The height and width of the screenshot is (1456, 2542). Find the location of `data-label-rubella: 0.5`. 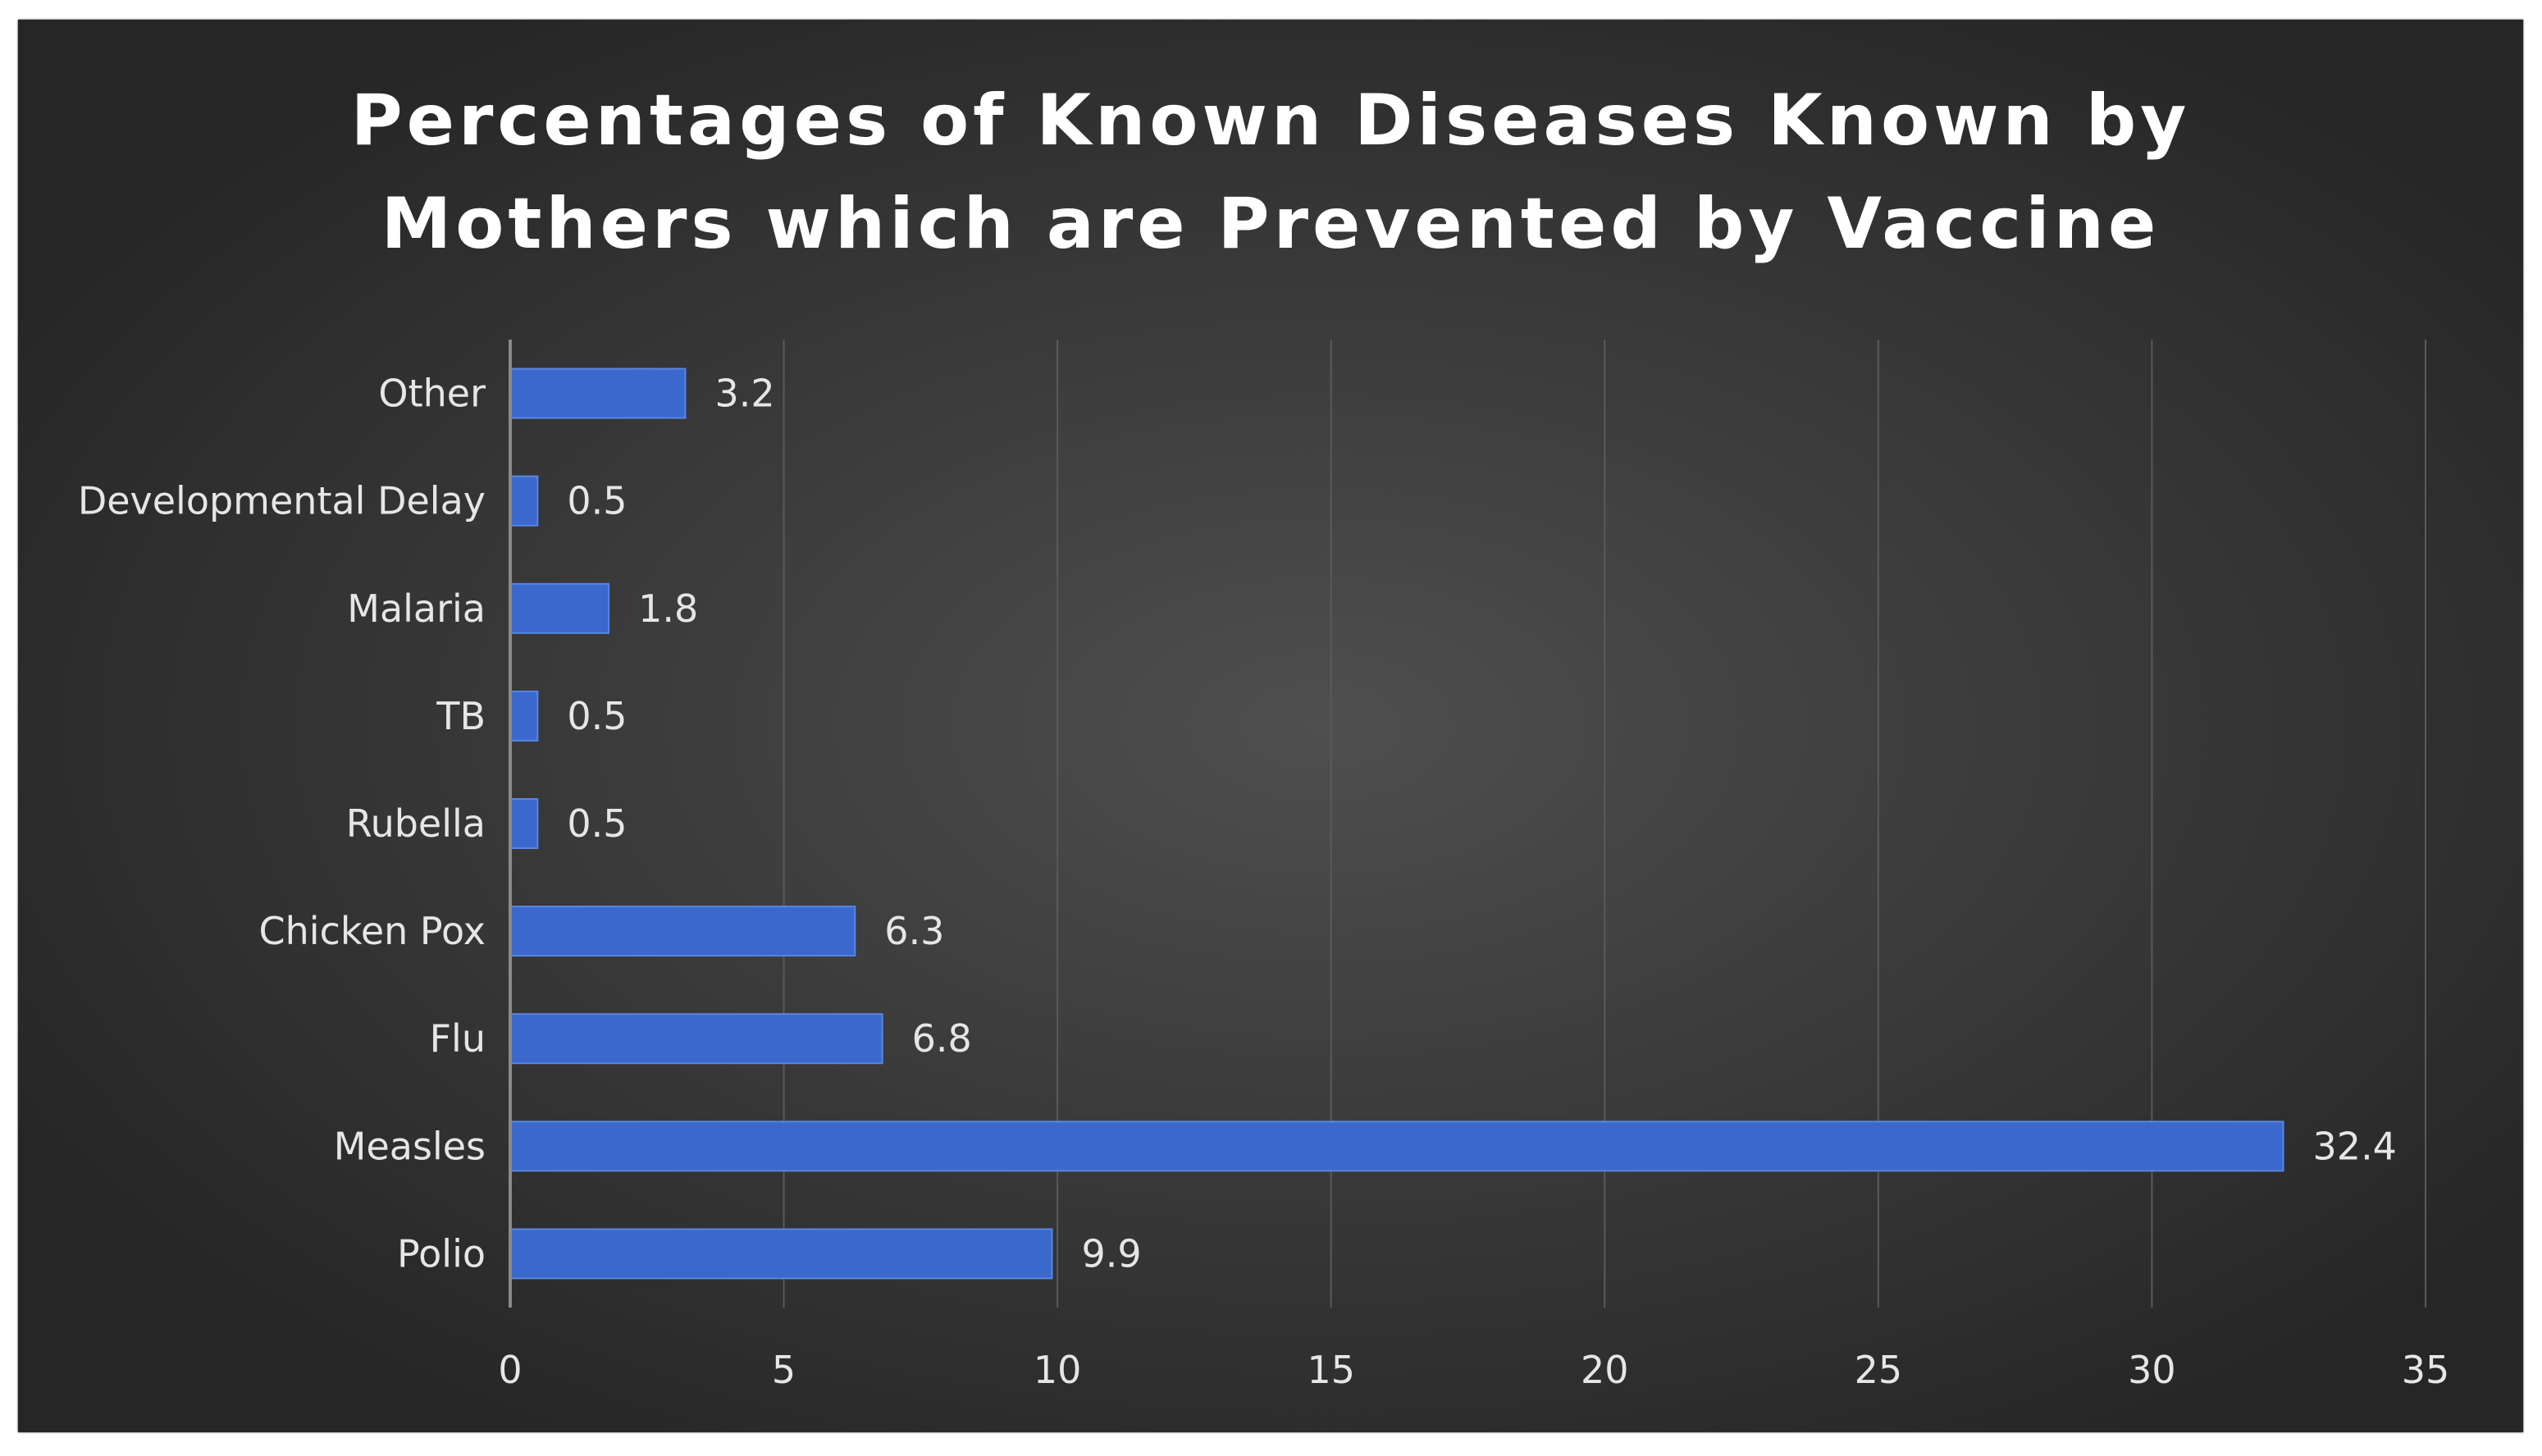

data-label-rubella: 0.5 is located at coordinates (597, 824).